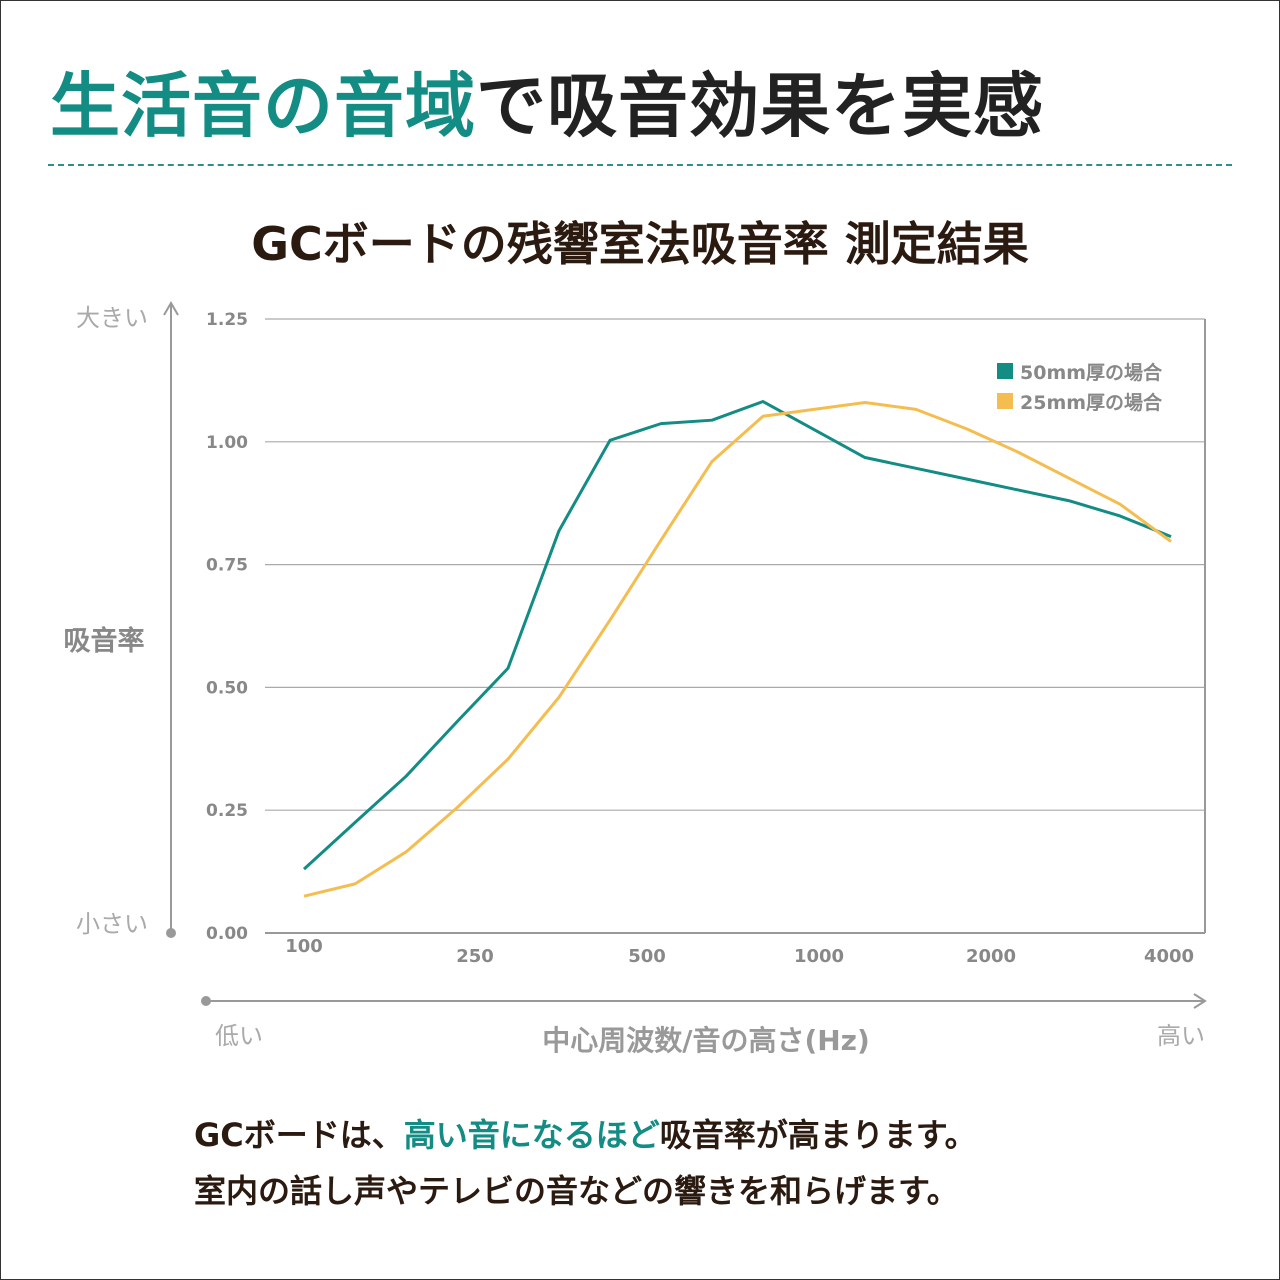 The image size is (1280, 1280). What do you see at coordinates (239, 1036) in the screenshot?
I see `x-left-label: 低い` at bounding box center [239, 1036].